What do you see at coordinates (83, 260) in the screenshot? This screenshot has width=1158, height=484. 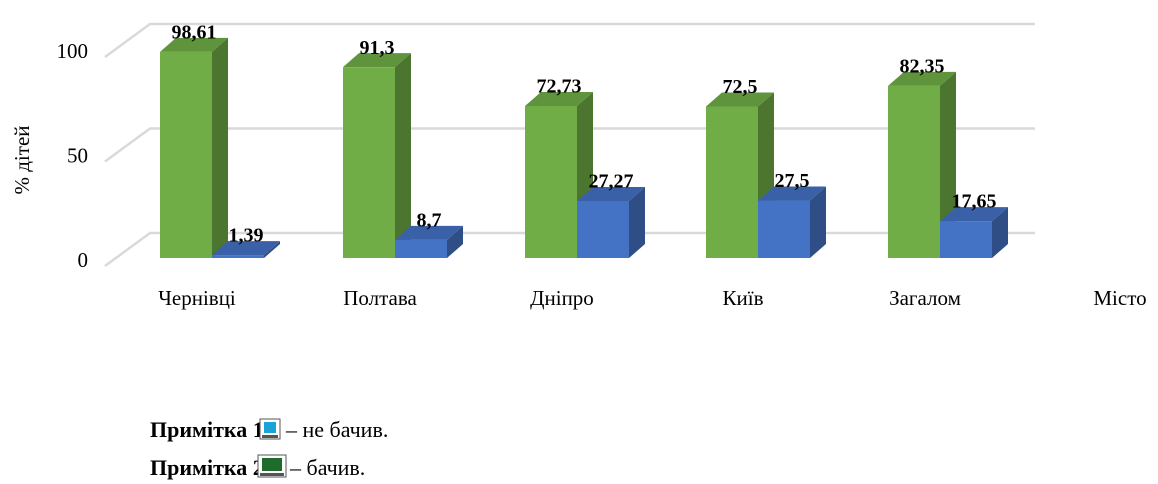 I see `y-tick-label: 0` at bounding box center [83, 260].